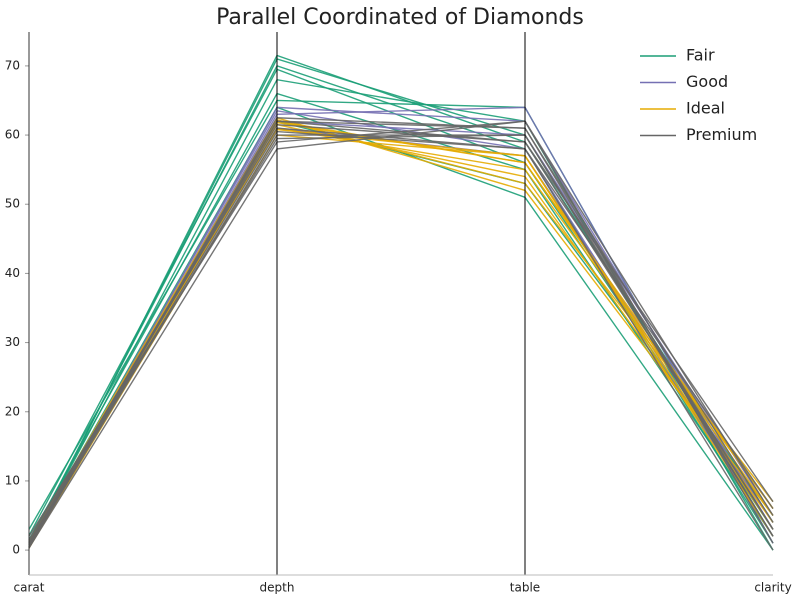 The width and height of the screenshot is (798, 602). Describe the element at coordinates (277, 588) in the screenshot. I see `x-tick-label: depth` at that location.